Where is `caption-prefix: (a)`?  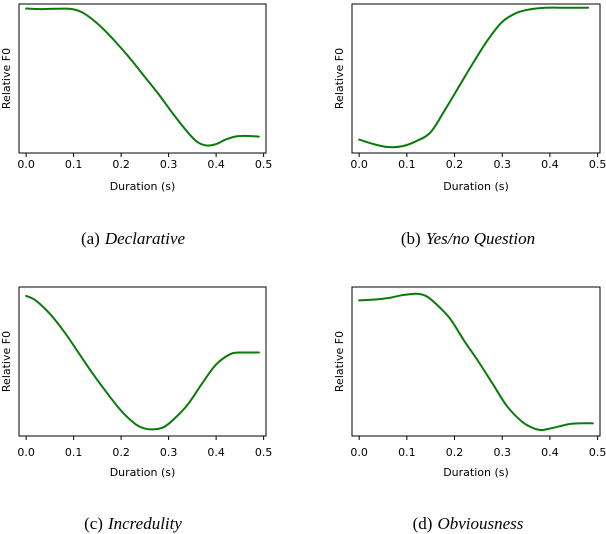 caption-prefix: (a) is located at coordinates (90, 238).